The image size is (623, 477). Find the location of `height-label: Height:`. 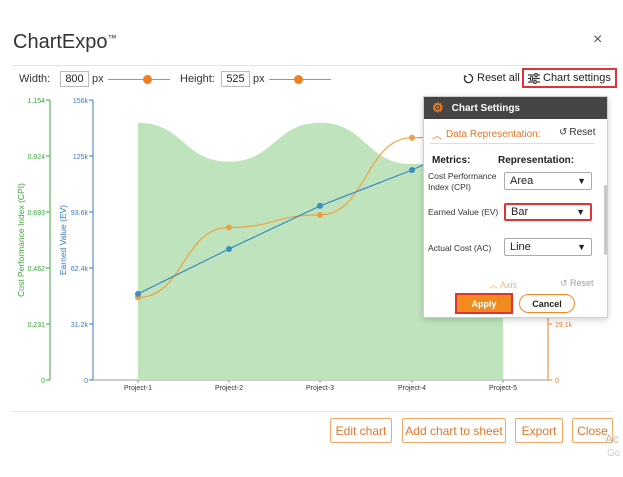

height-label: Height: is located at coordinates (197, 79).